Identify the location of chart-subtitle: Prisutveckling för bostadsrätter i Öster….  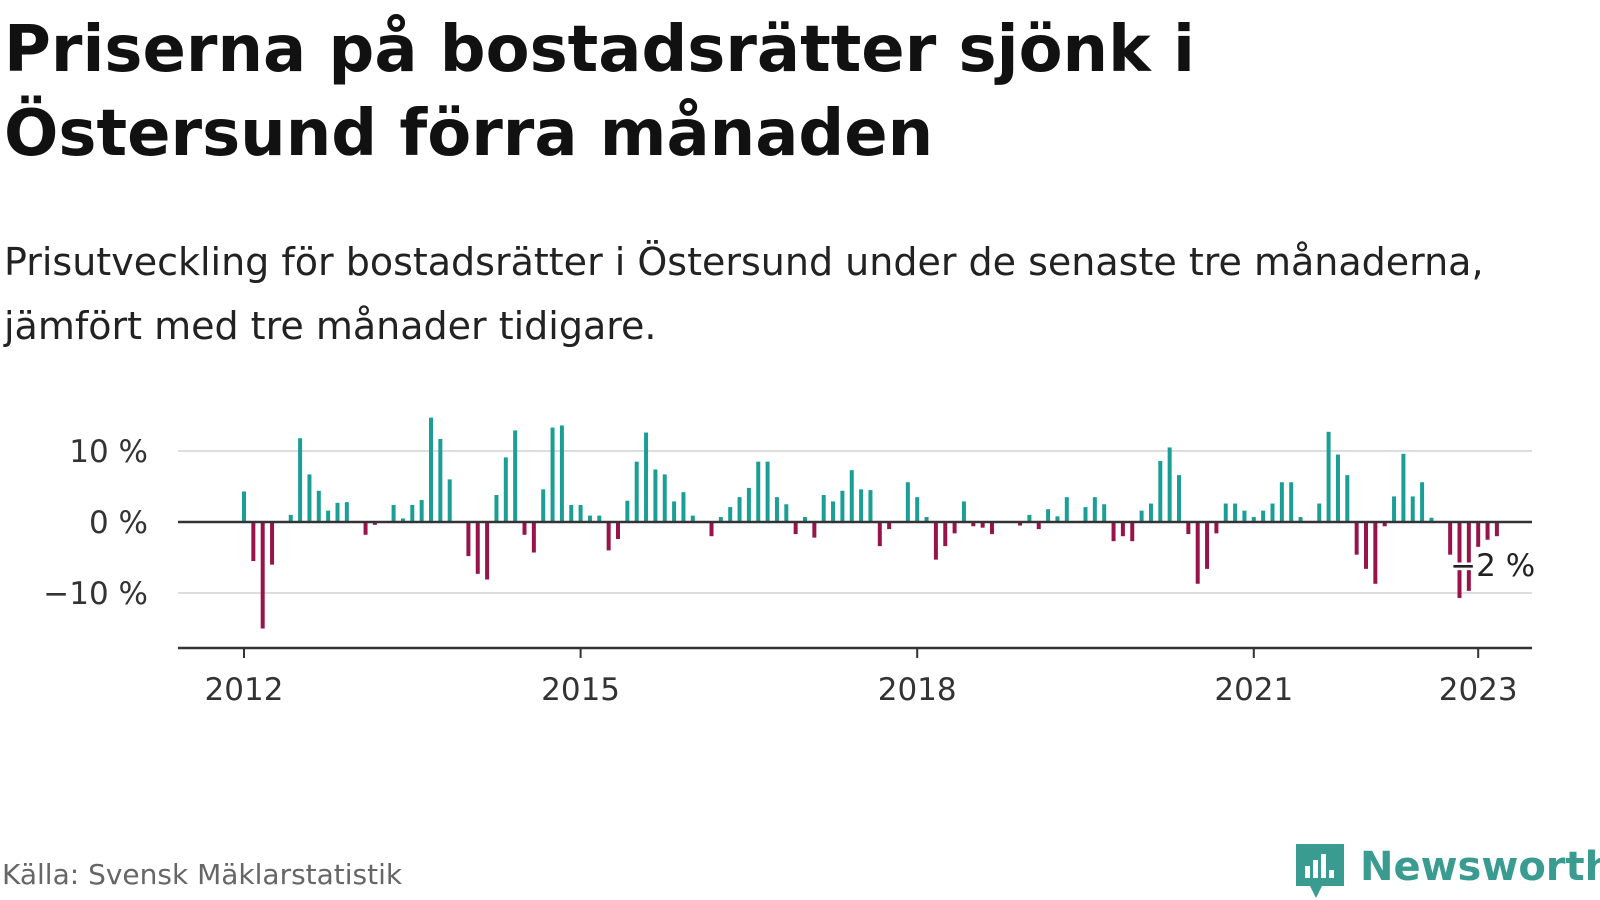
(744, 294).